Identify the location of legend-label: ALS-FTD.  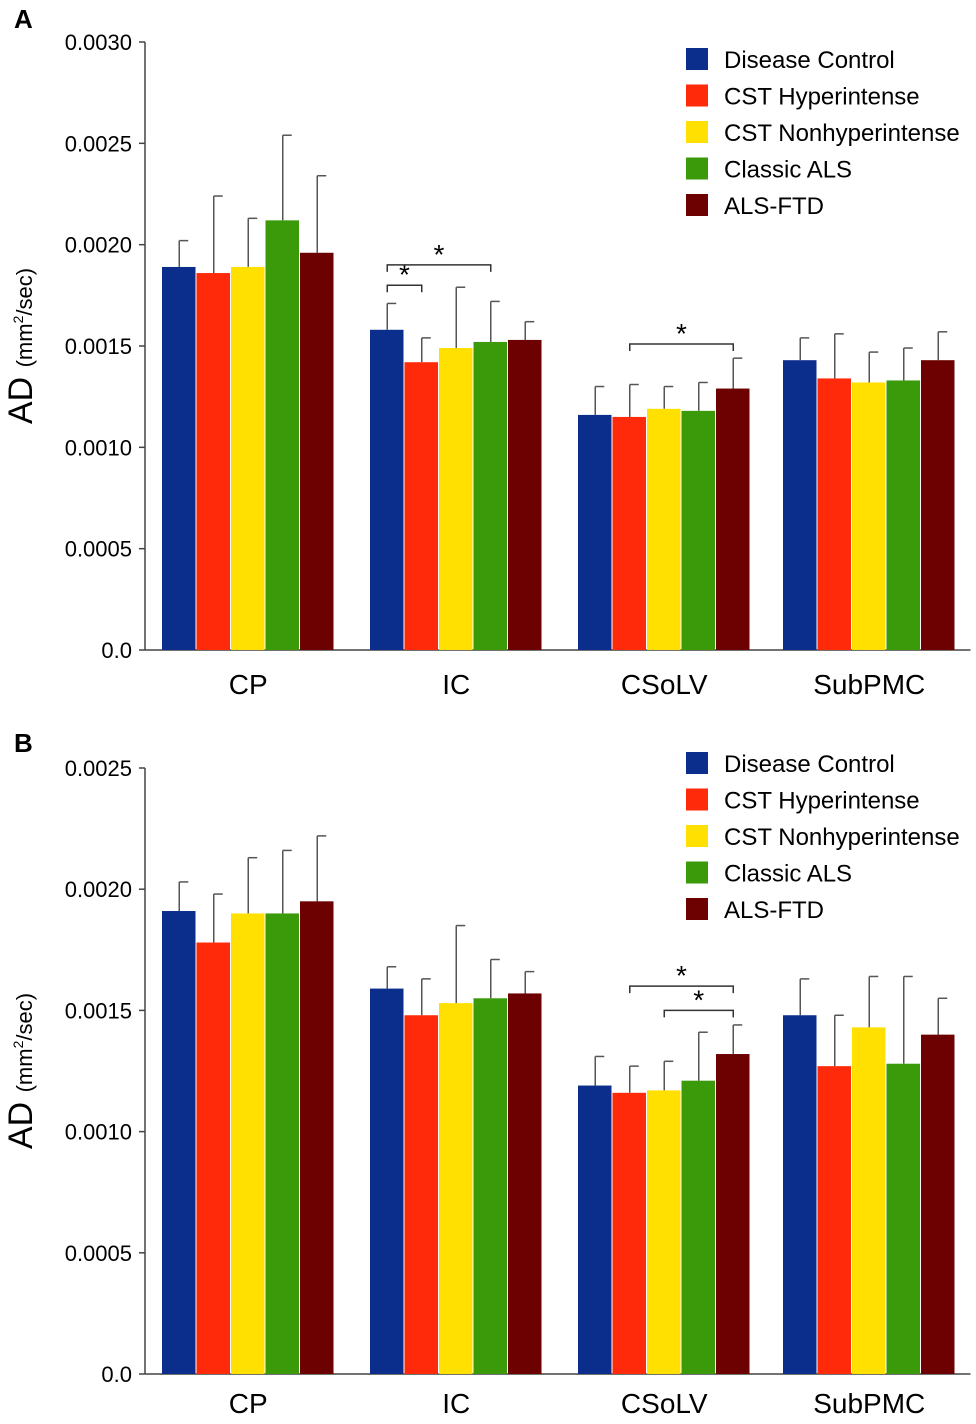
(774, 910).